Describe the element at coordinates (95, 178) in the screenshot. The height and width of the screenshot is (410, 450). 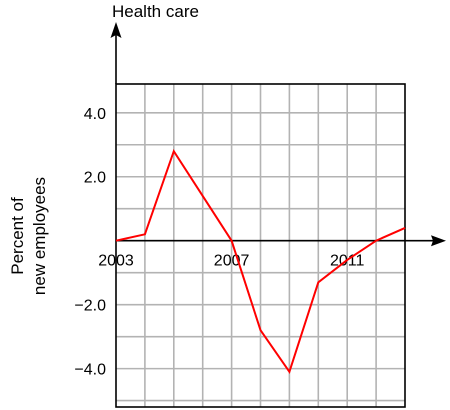
I see `y-tick-label: 2.0` at that location.